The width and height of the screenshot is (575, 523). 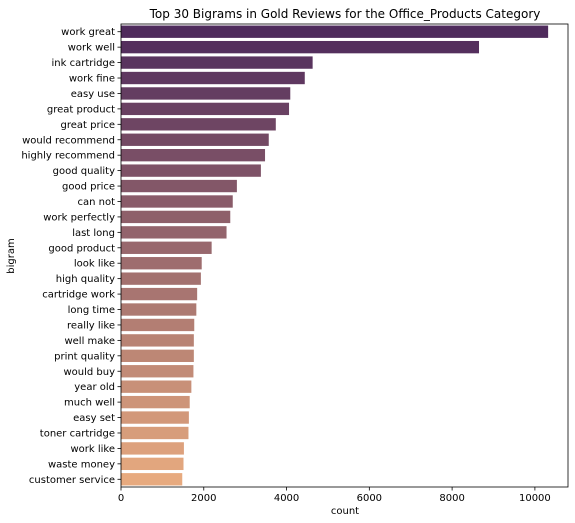 I want to click on y-tick-label: work fine, so click(x=92, y=79).